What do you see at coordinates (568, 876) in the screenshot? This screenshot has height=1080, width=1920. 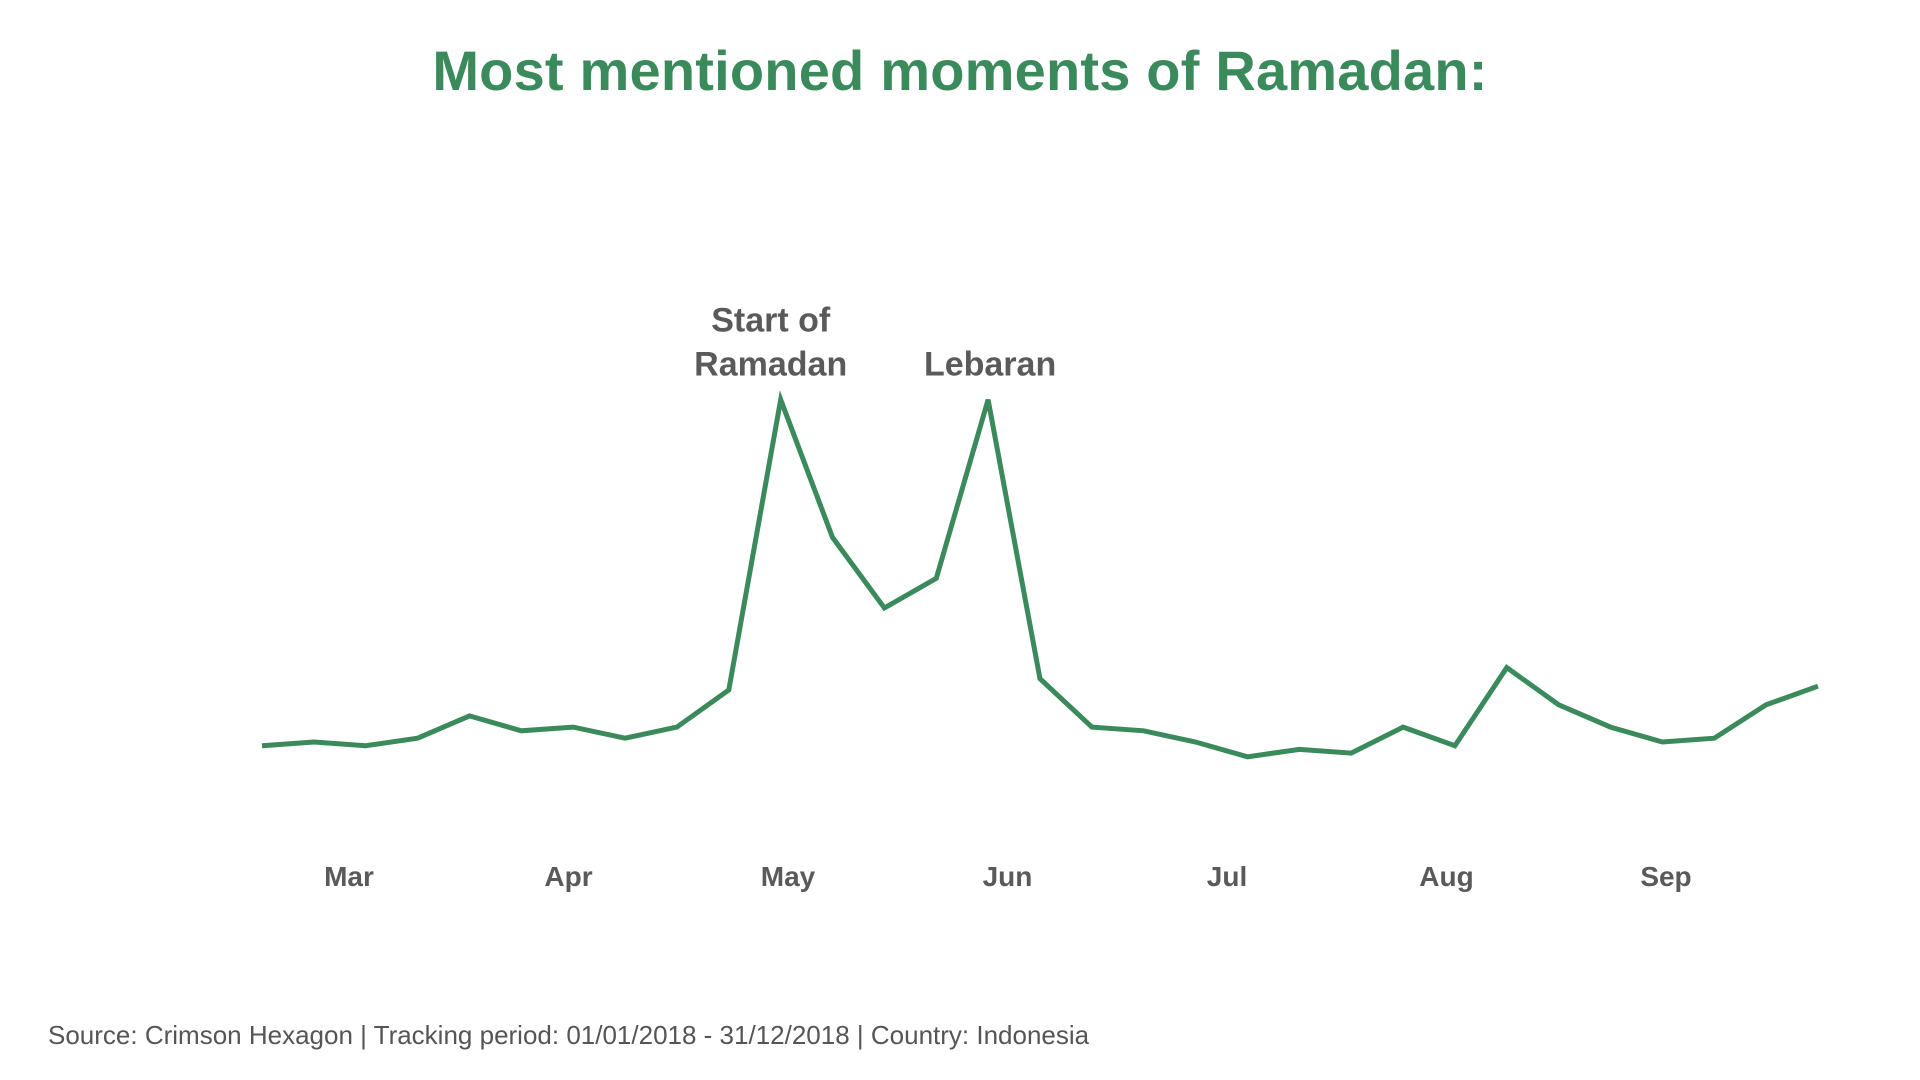 I see `x-tick-label: Apr` at bounding box center [568, 876].